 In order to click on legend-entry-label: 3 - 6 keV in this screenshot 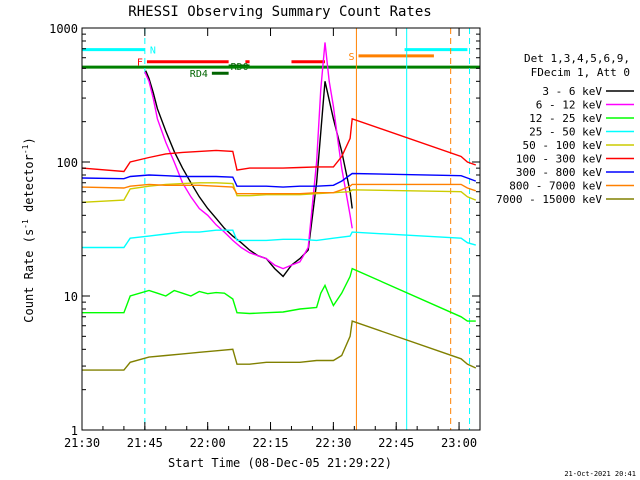, I will do `click(572, 91)`.